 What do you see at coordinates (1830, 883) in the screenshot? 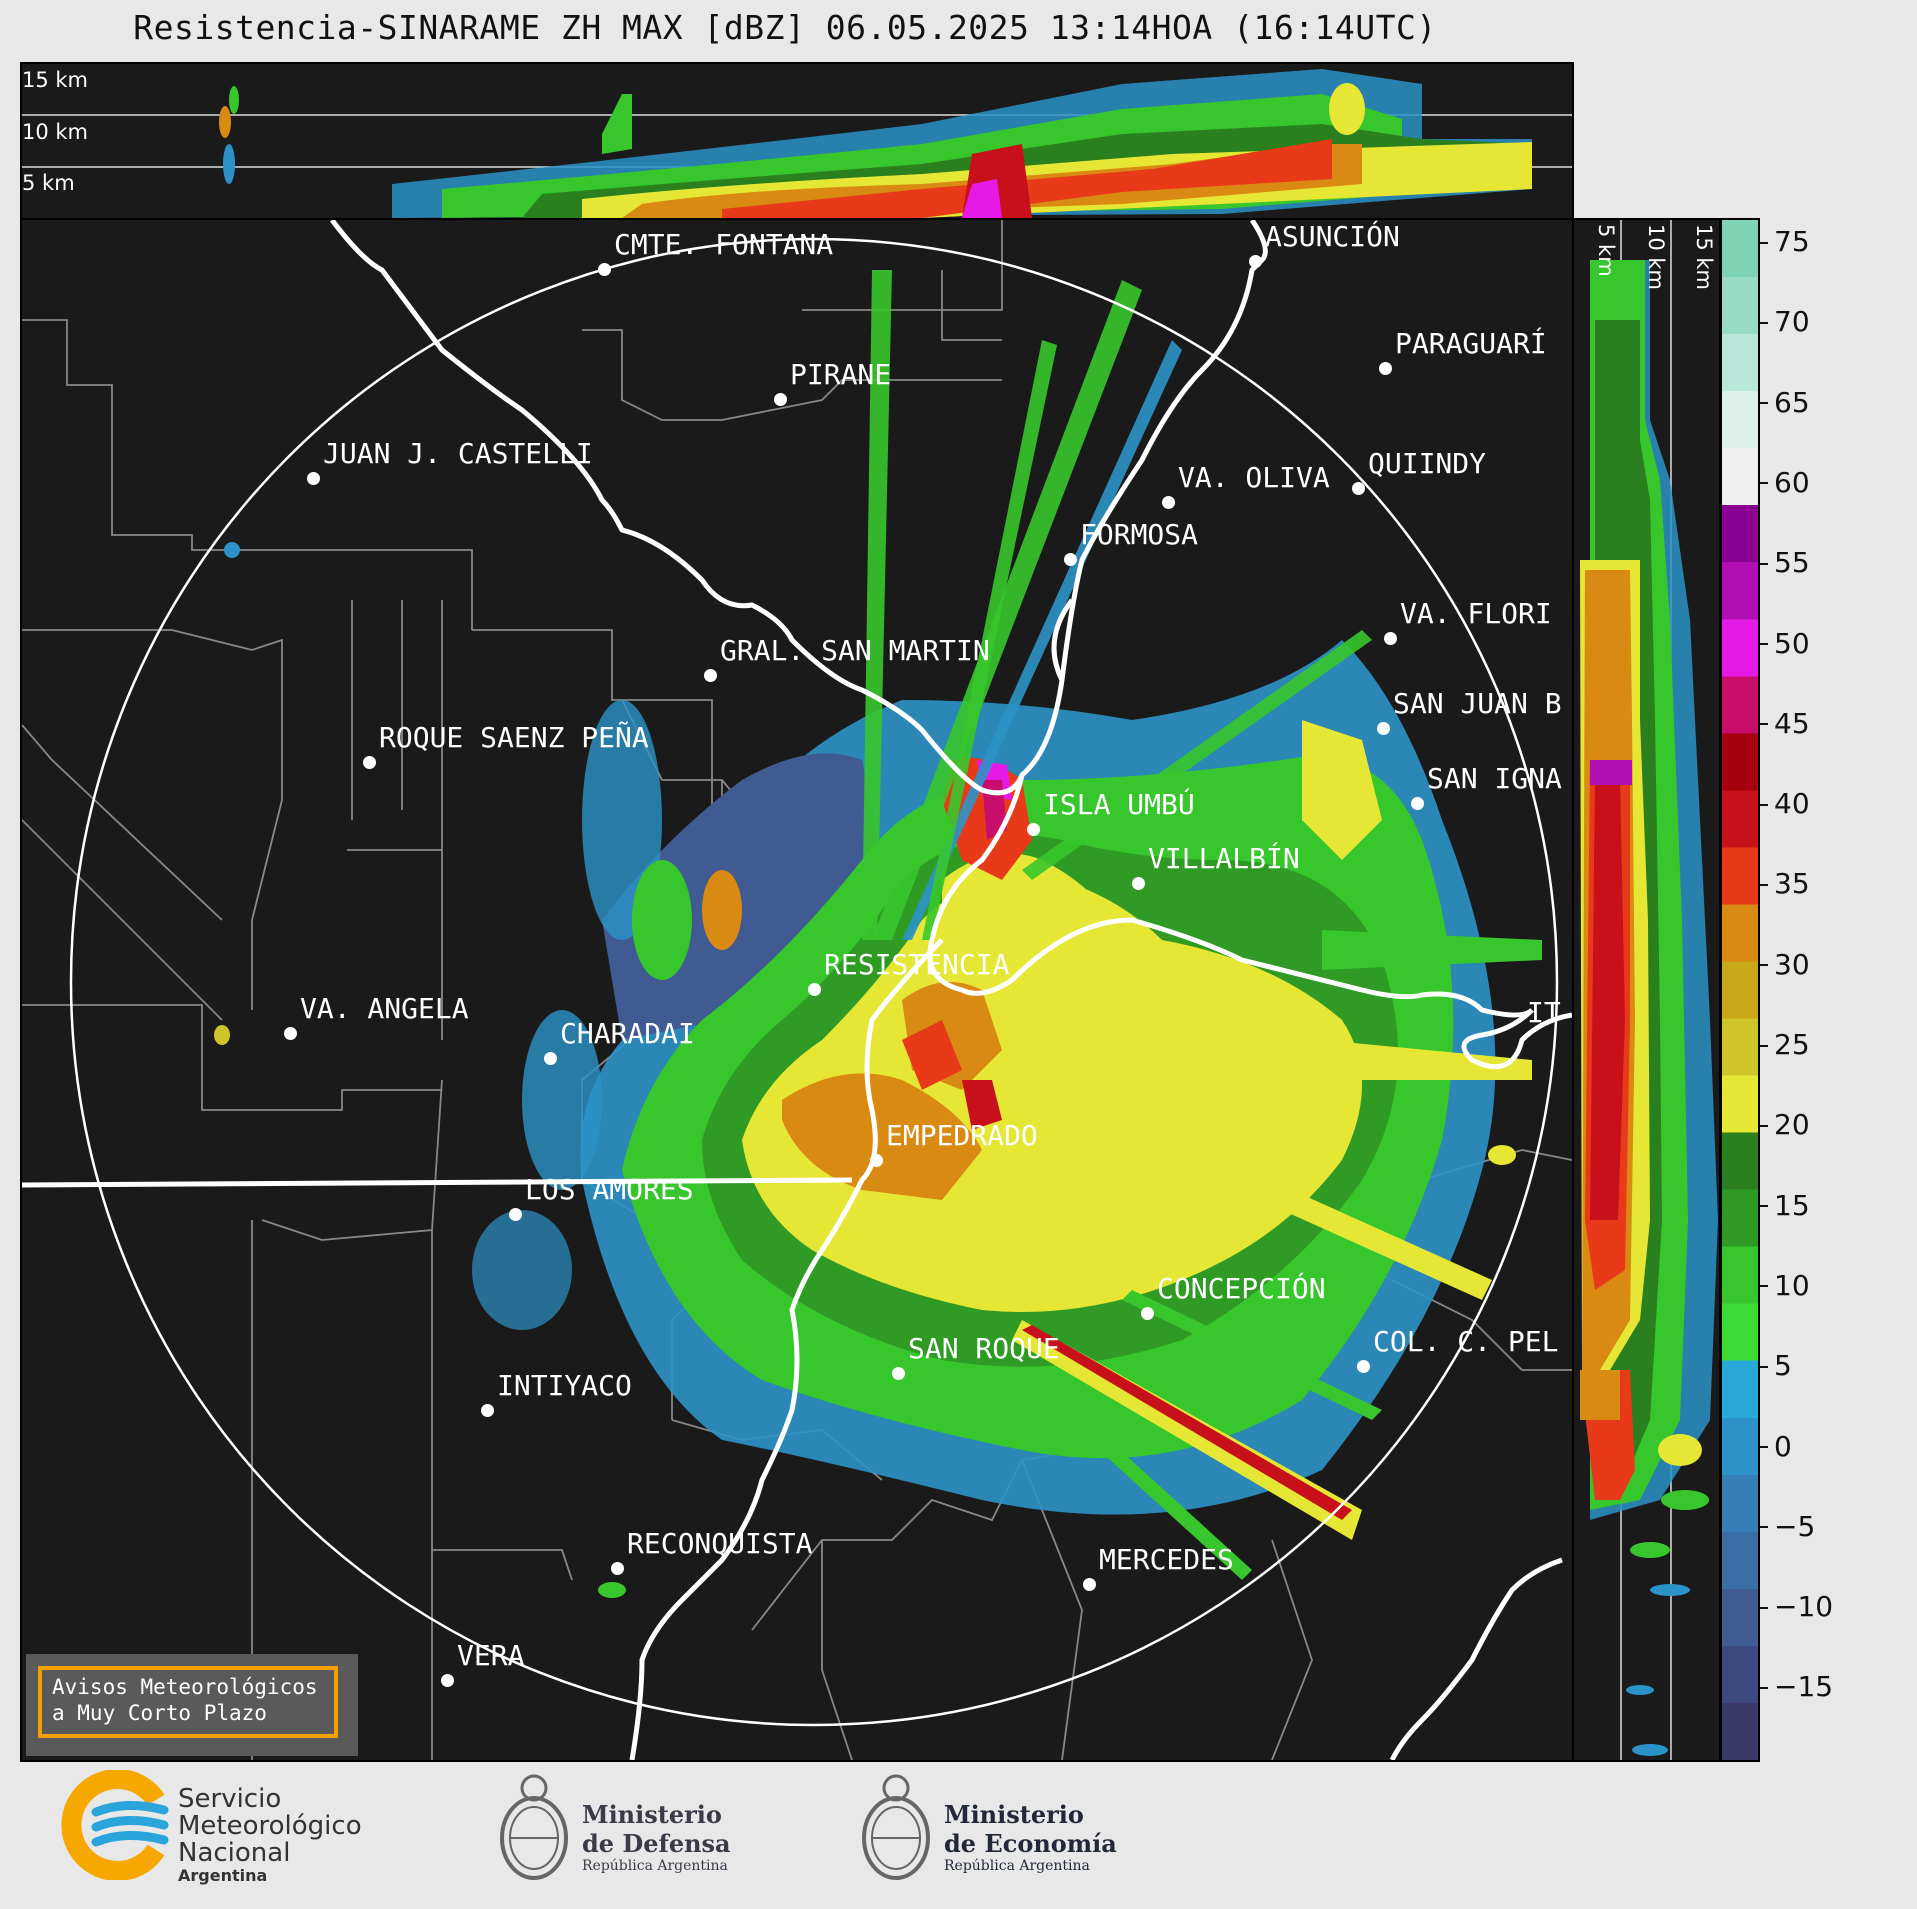
I see `colorbar-tick-label: 35` at bounding box center [1830, 883].